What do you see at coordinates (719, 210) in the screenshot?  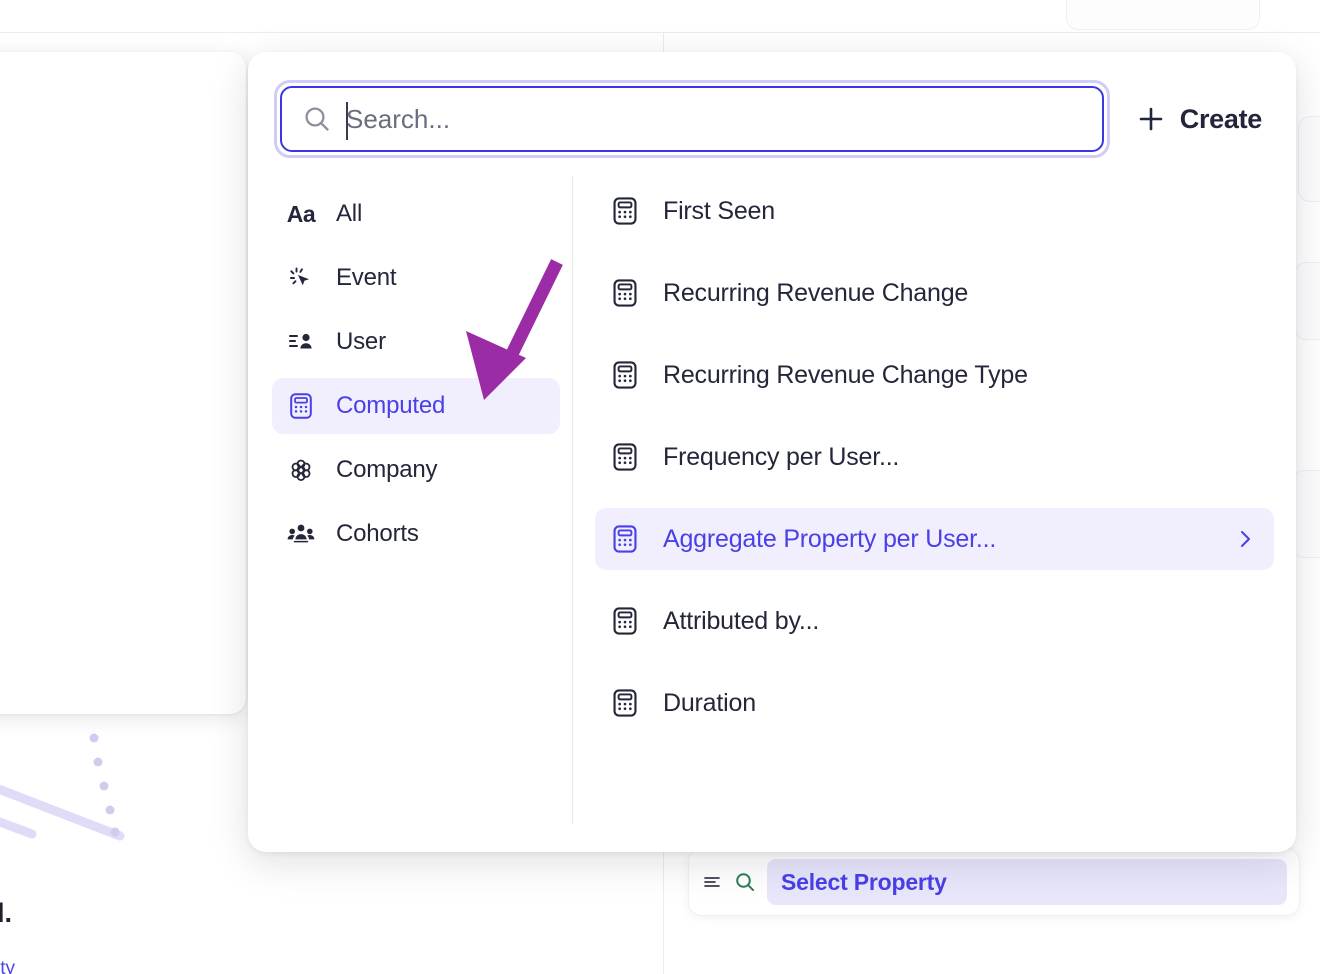 I see `list-item-label: First Seen` at bounding box center [719, 210].